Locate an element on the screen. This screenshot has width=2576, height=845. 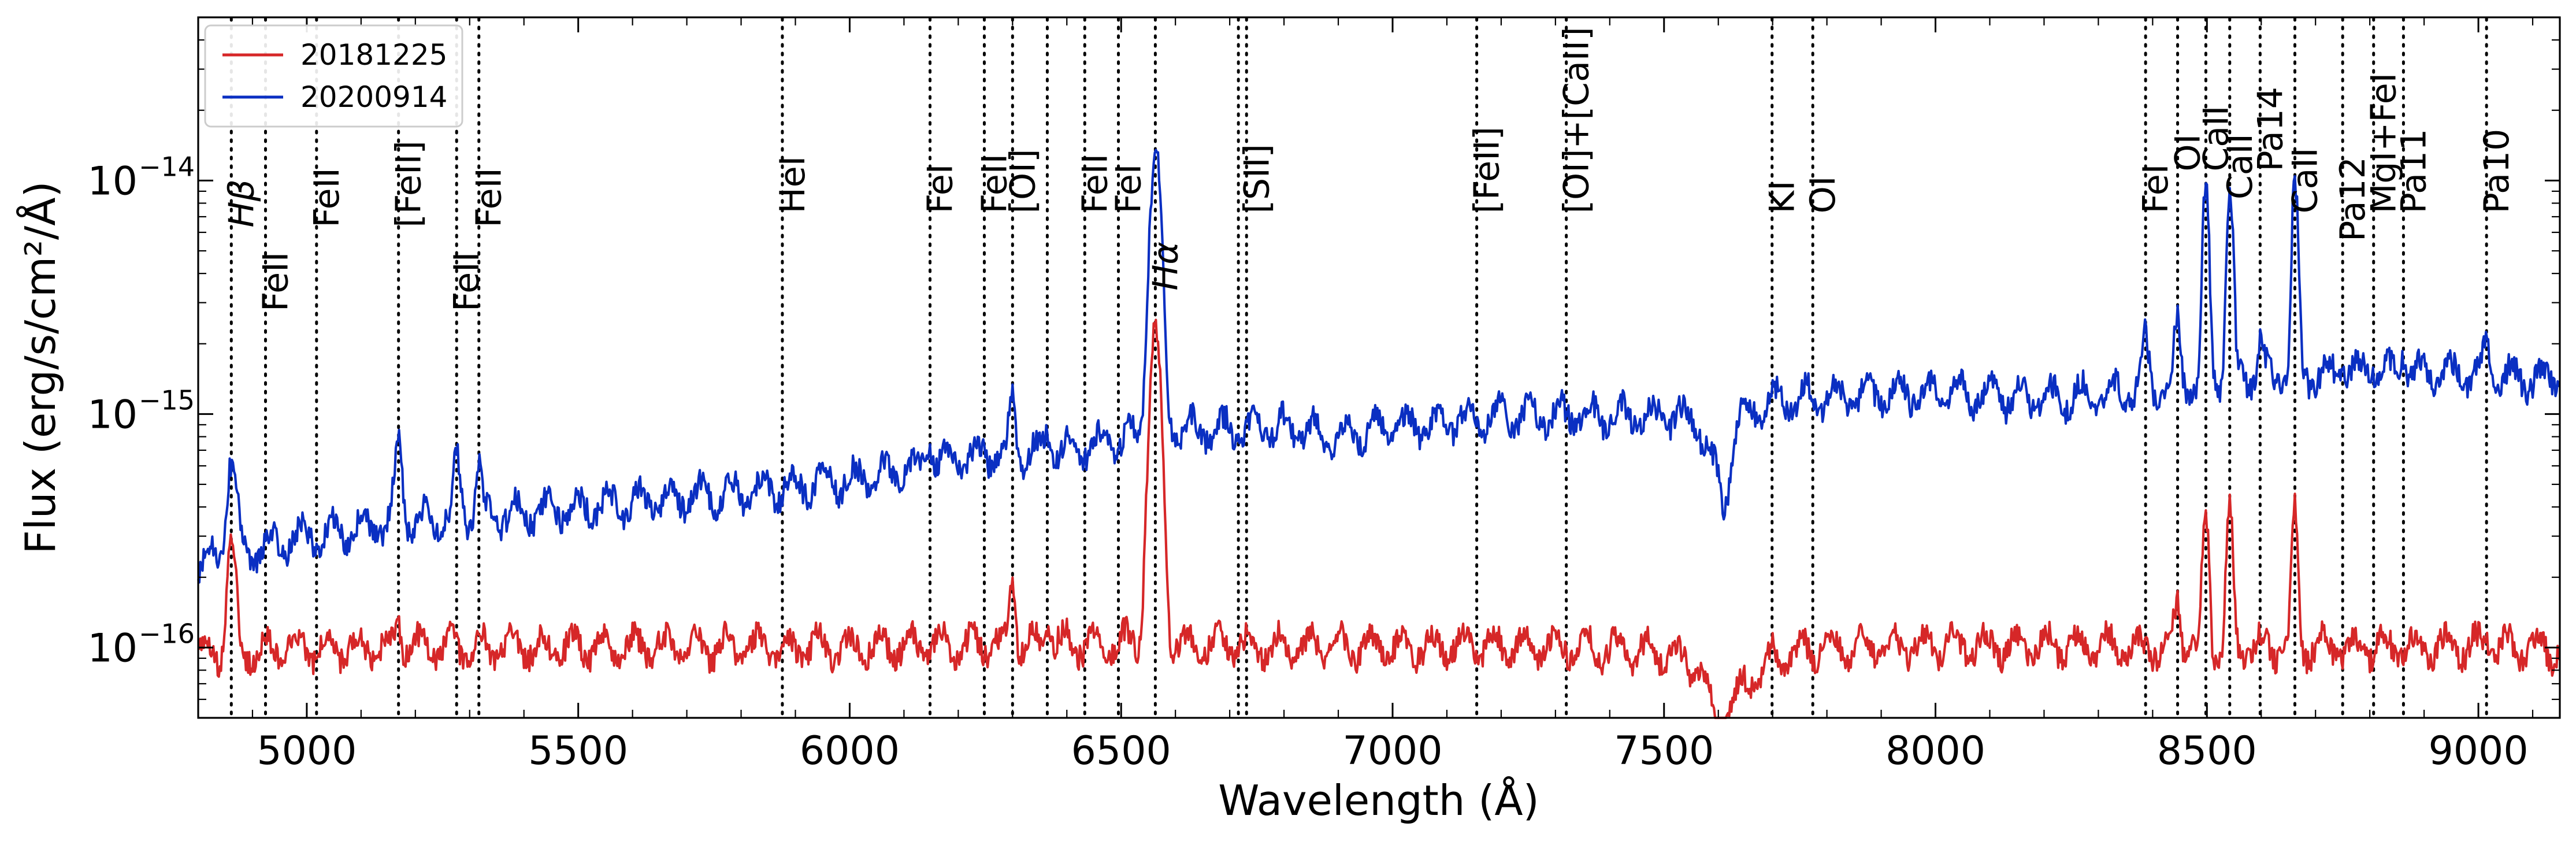
line-label: Hα is located at coordinates (1166, 267).